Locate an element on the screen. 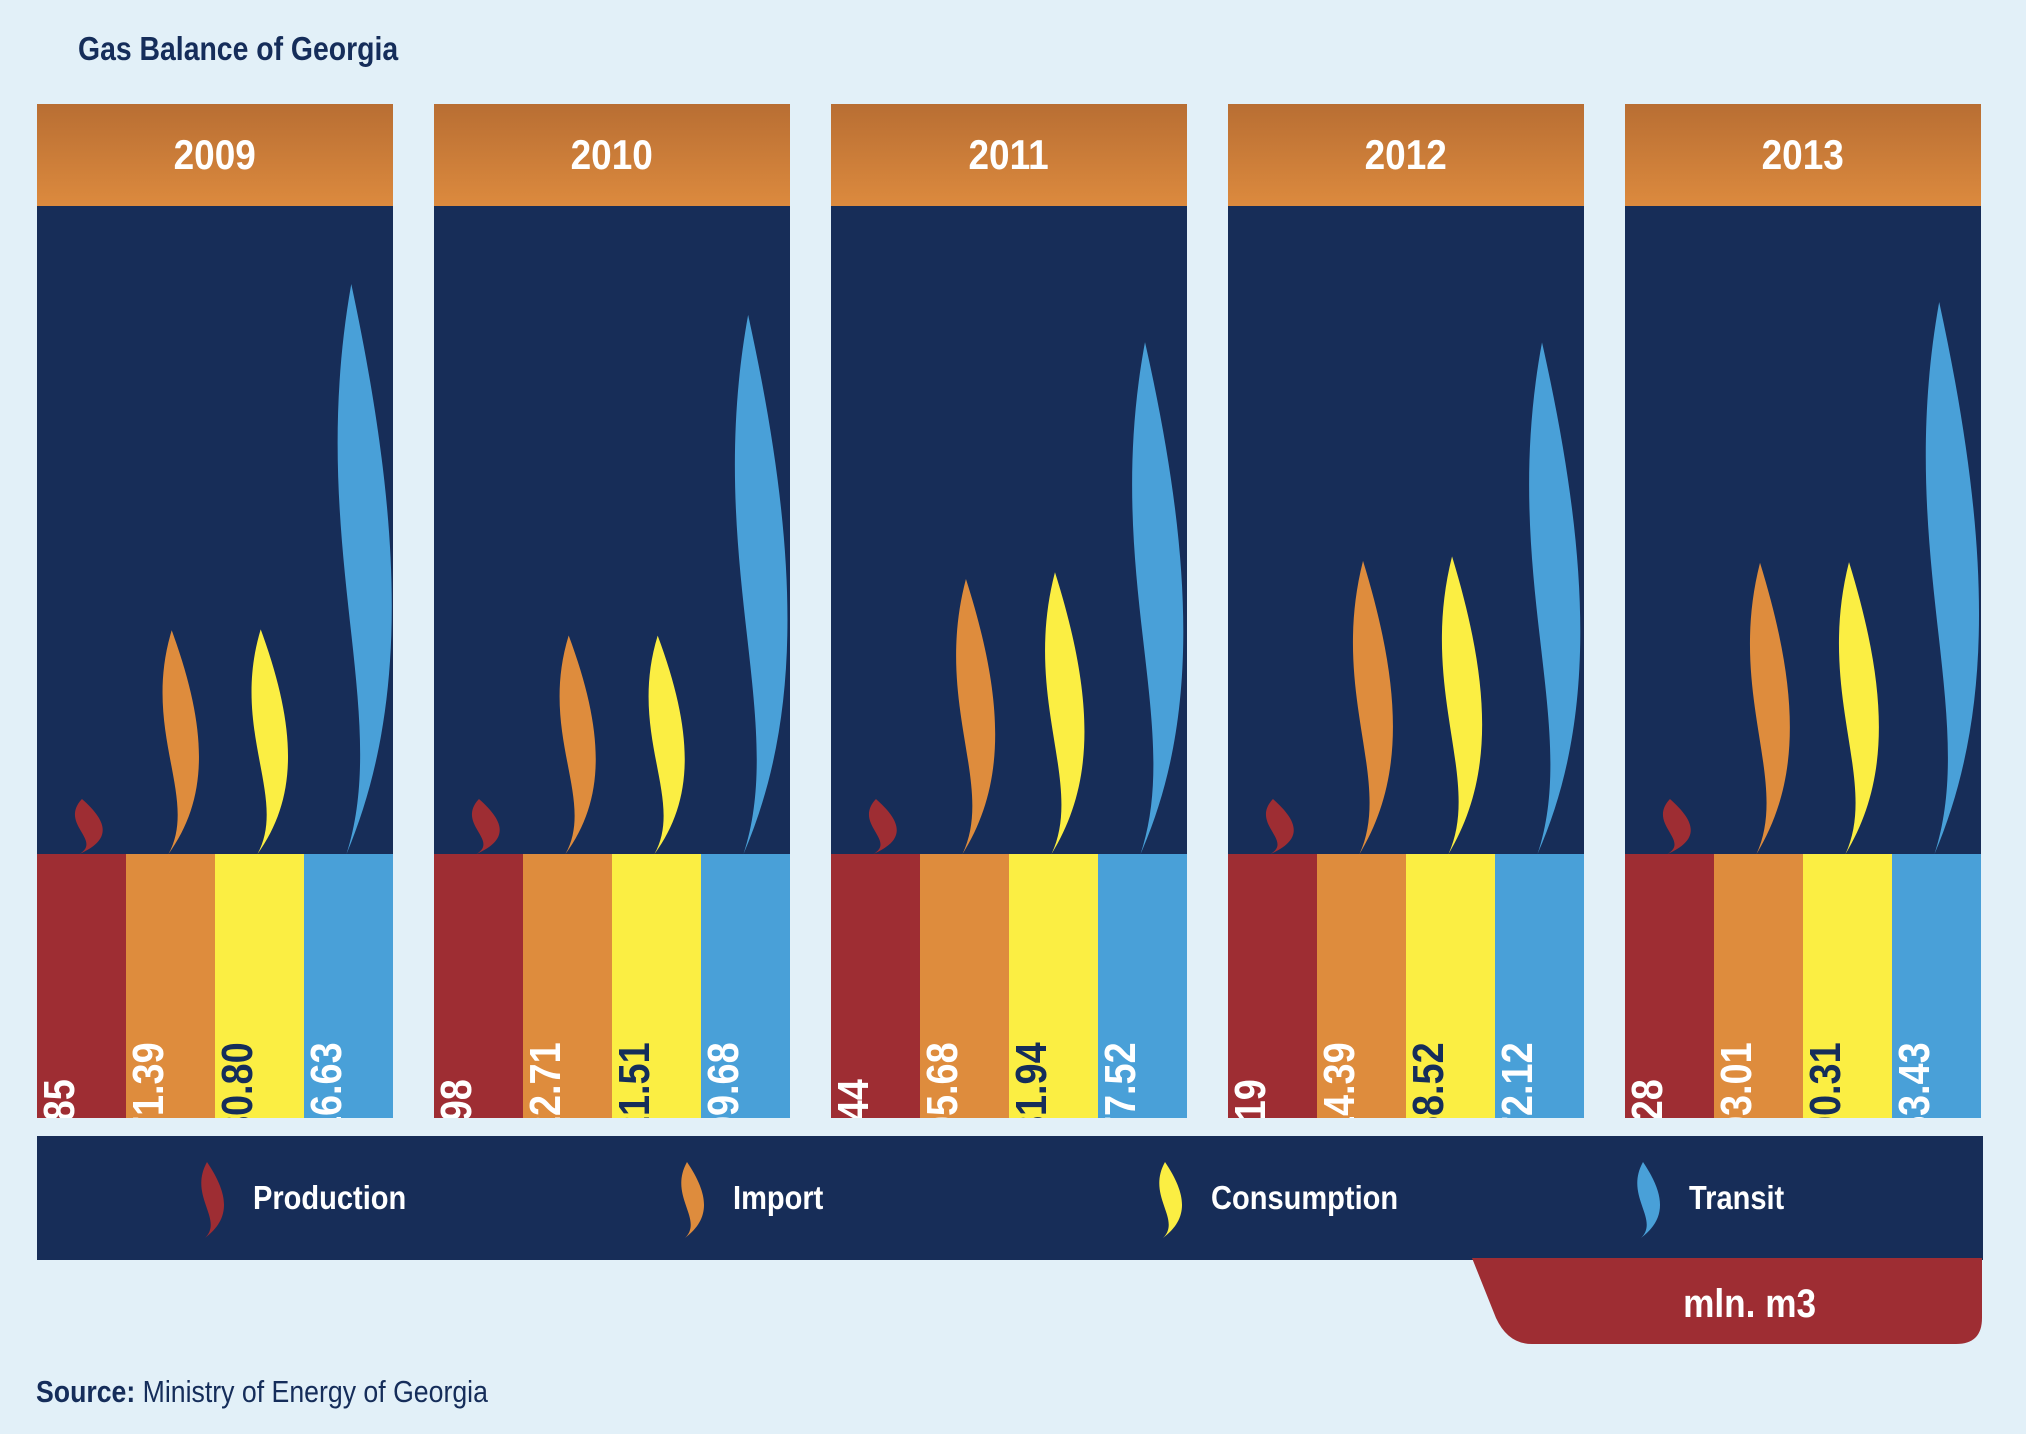 The width and height of the screenshot is (2026, 1434). unit-label: mln. m3 is located at coordinates (1750, 1304).